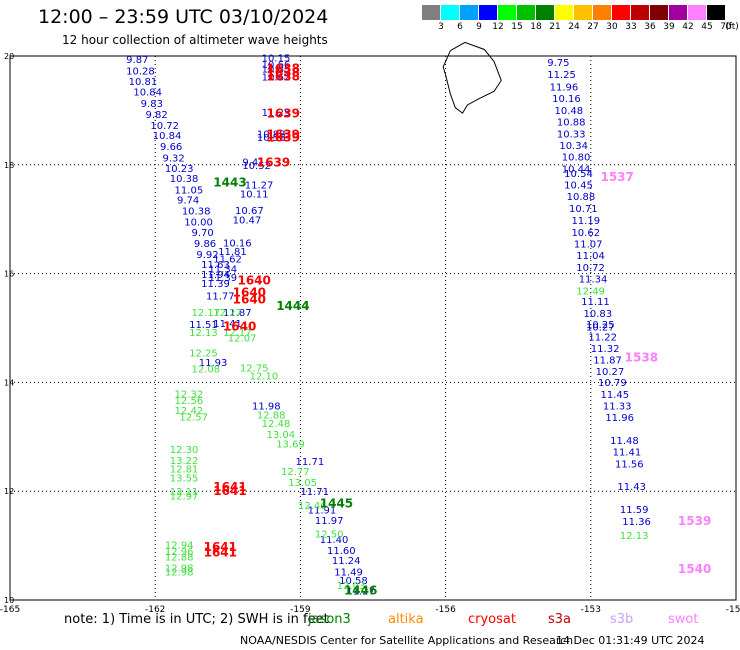  Describe the element at coordinates (683, 619) in the screenshot. I see `satellite-legend-swot: swot` at that location.